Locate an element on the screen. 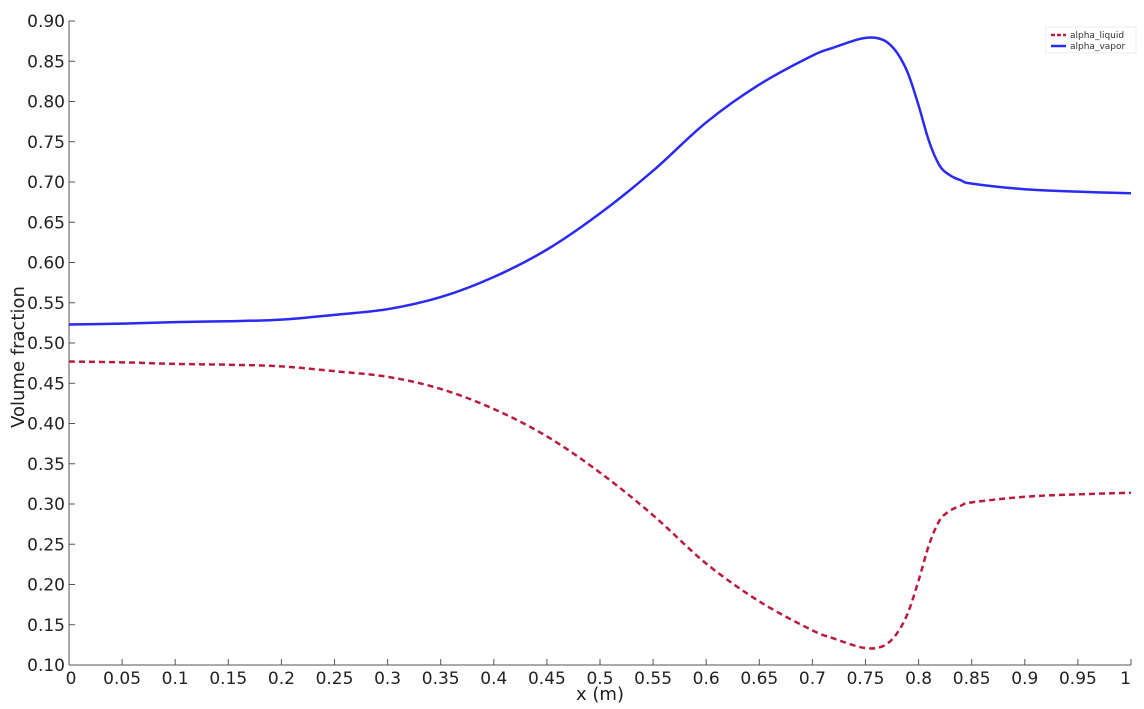 The image size is (1144, 709). x-tick-label: 1 is located at coordinates (1125, 679).